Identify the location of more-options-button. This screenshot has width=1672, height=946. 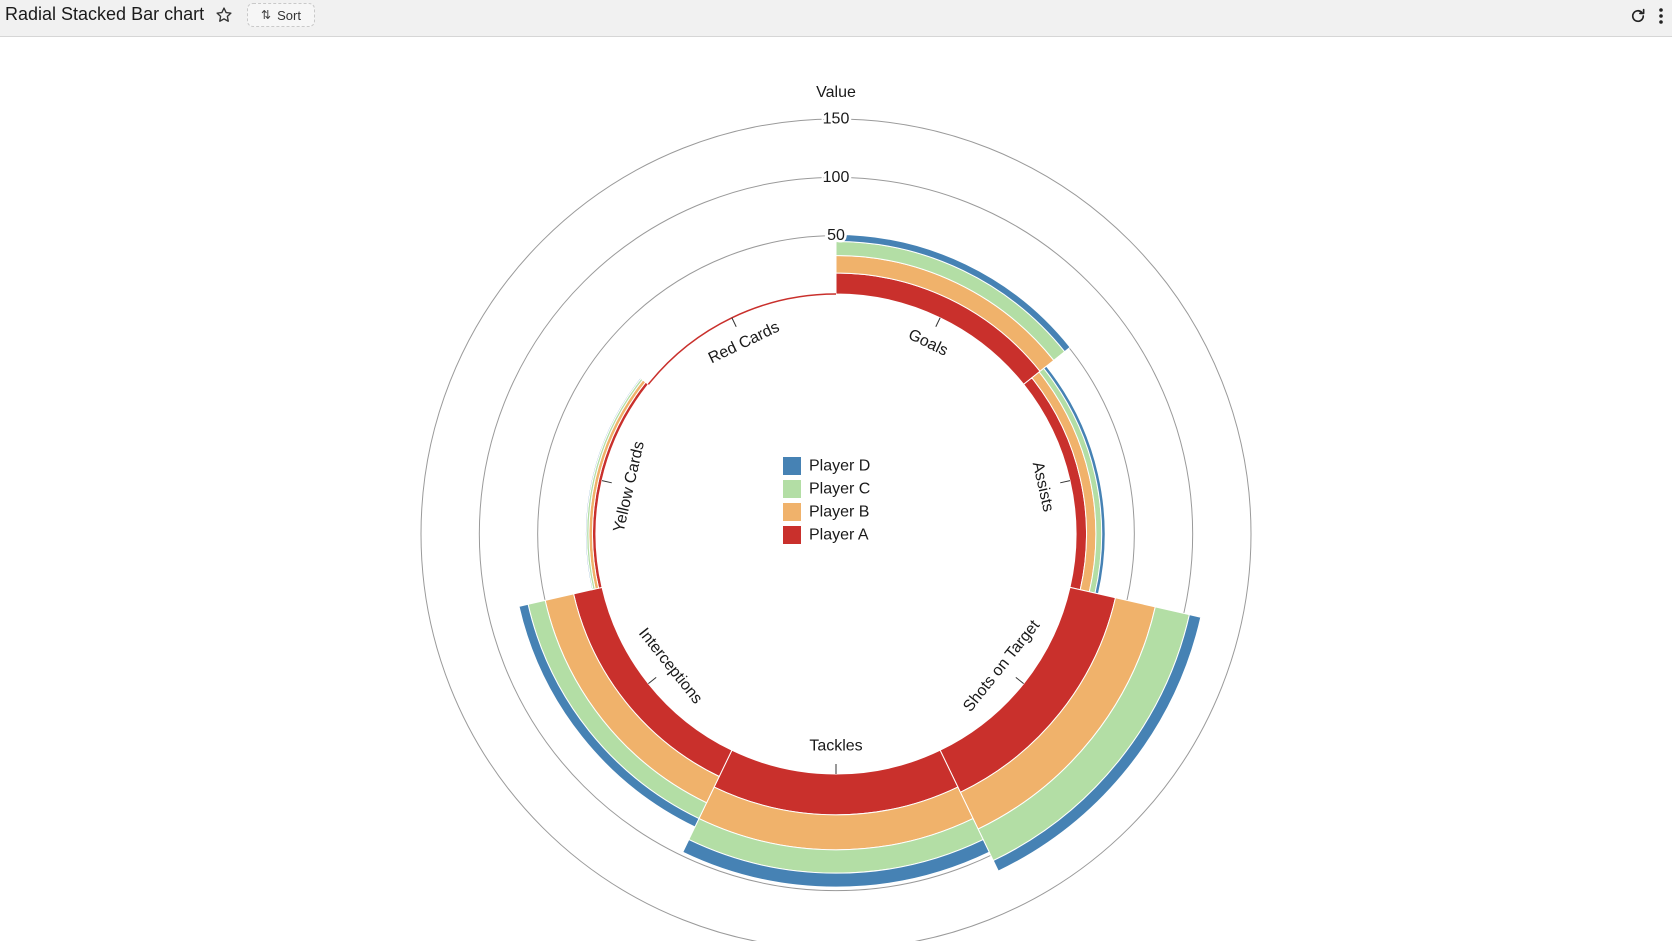
(1661, 16).